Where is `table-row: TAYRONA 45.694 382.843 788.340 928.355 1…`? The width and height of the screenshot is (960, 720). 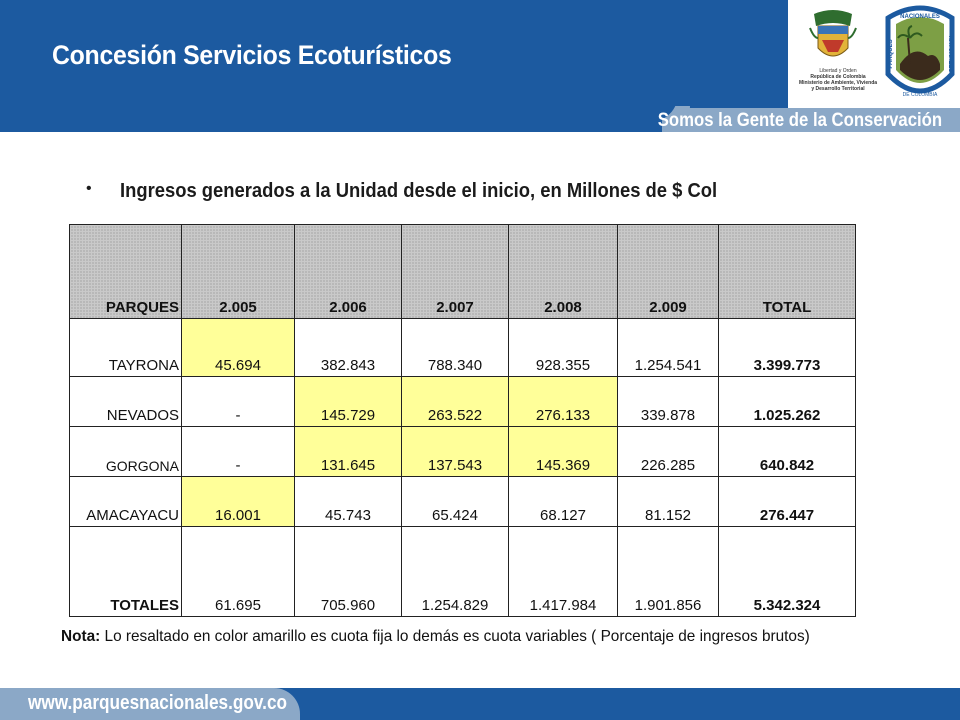 table-row: TAYRONA 45.694 382.843 788.340 928.355 1… is located at coordinates (462, 347).